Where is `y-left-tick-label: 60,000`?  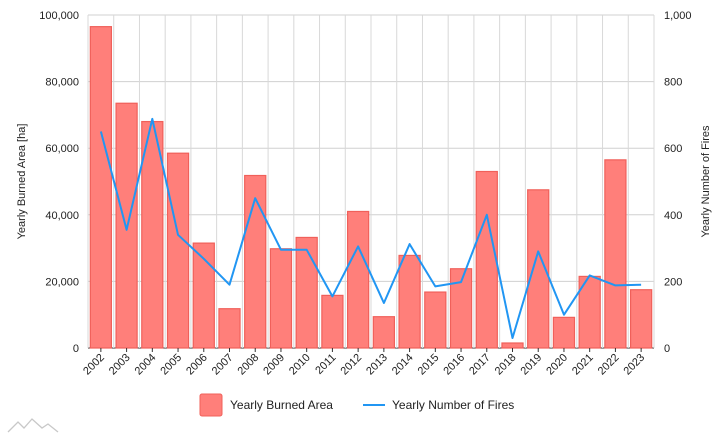
y-left-tick-label: 60,000 is located at coordinates (62, 149).